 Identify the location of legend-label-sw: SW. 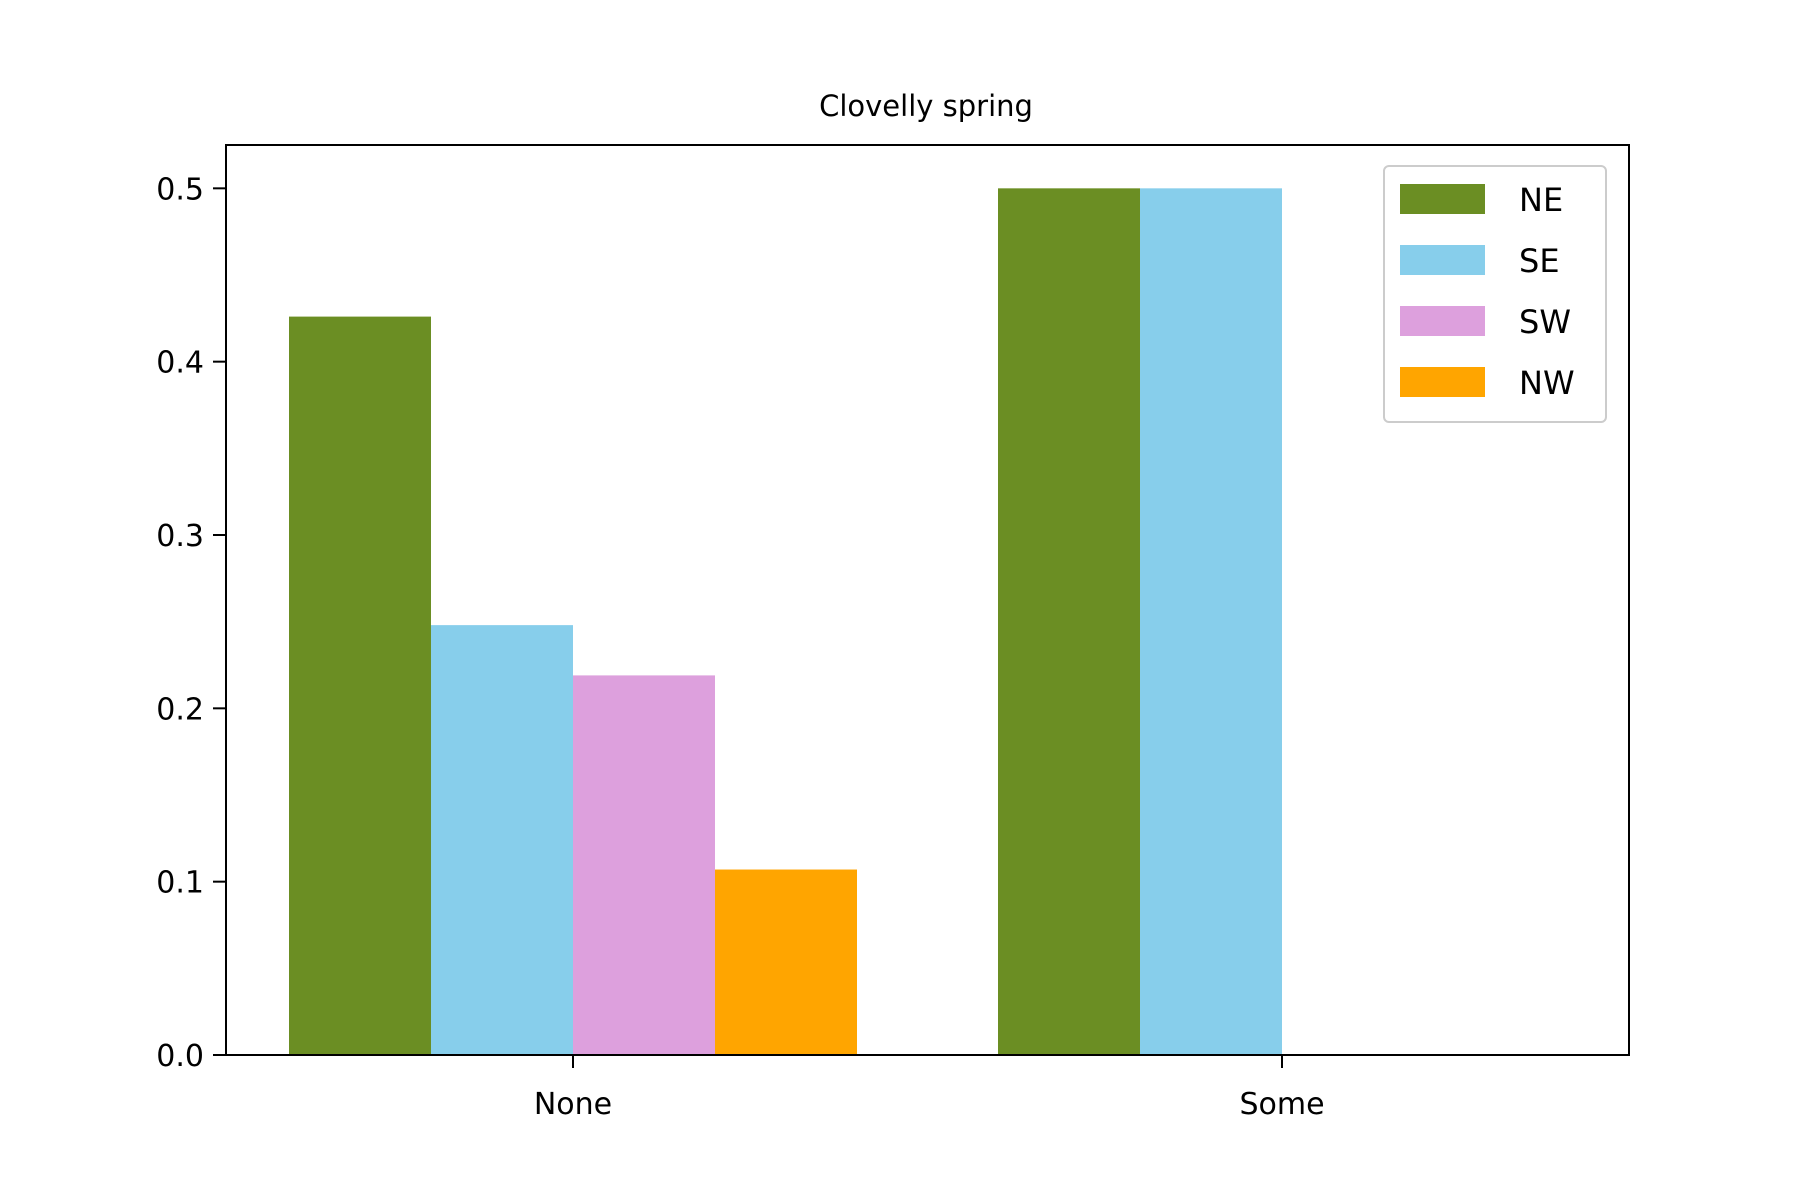
(1545, 322).